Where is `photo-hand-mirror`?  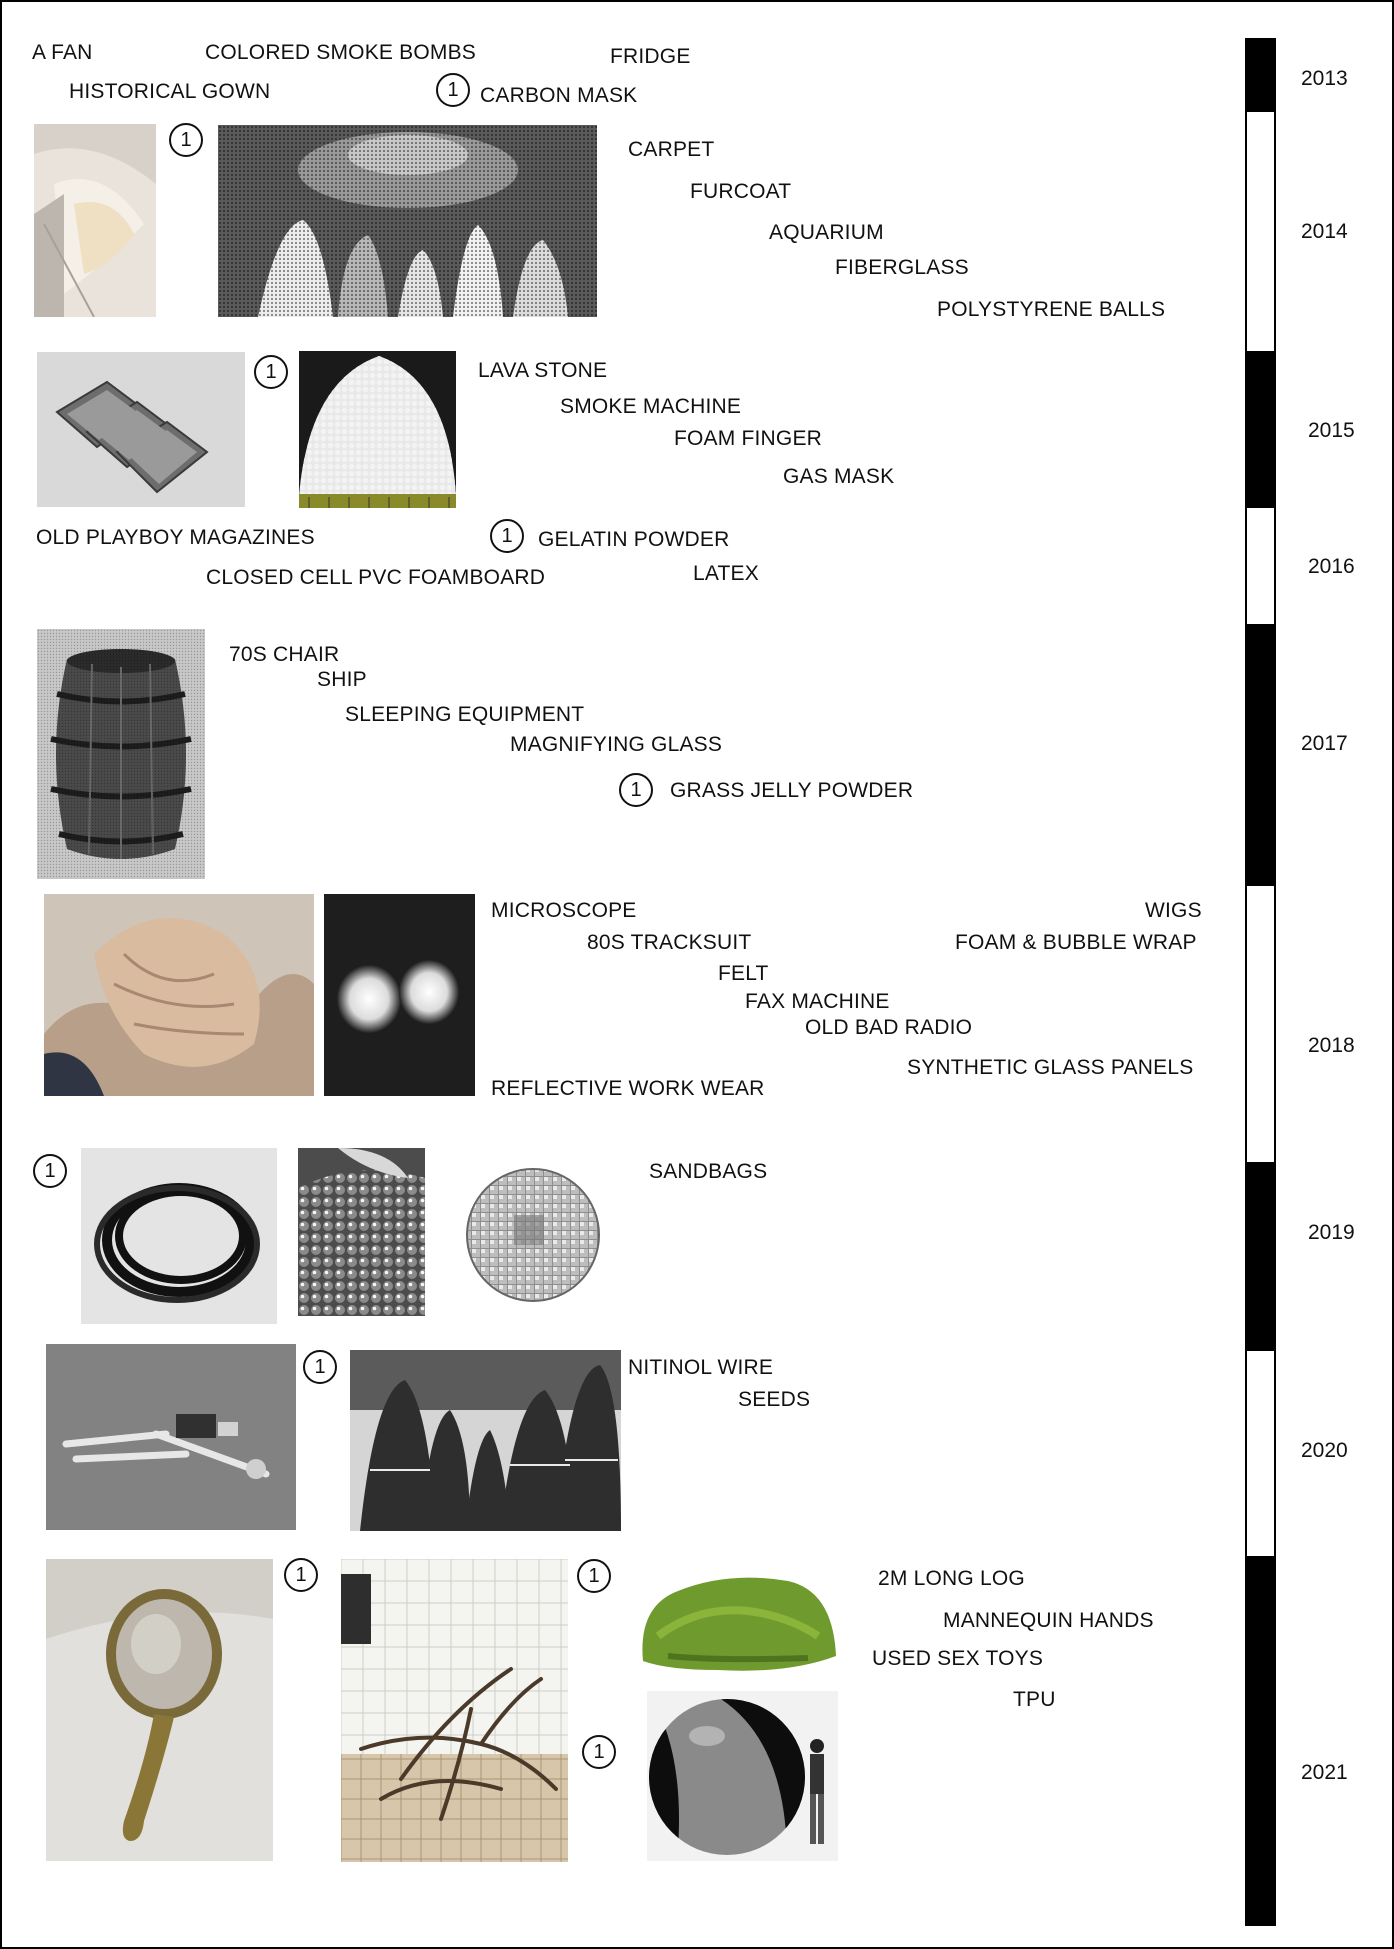 photo-hand-mirror is located at coordinates (159, 1710).